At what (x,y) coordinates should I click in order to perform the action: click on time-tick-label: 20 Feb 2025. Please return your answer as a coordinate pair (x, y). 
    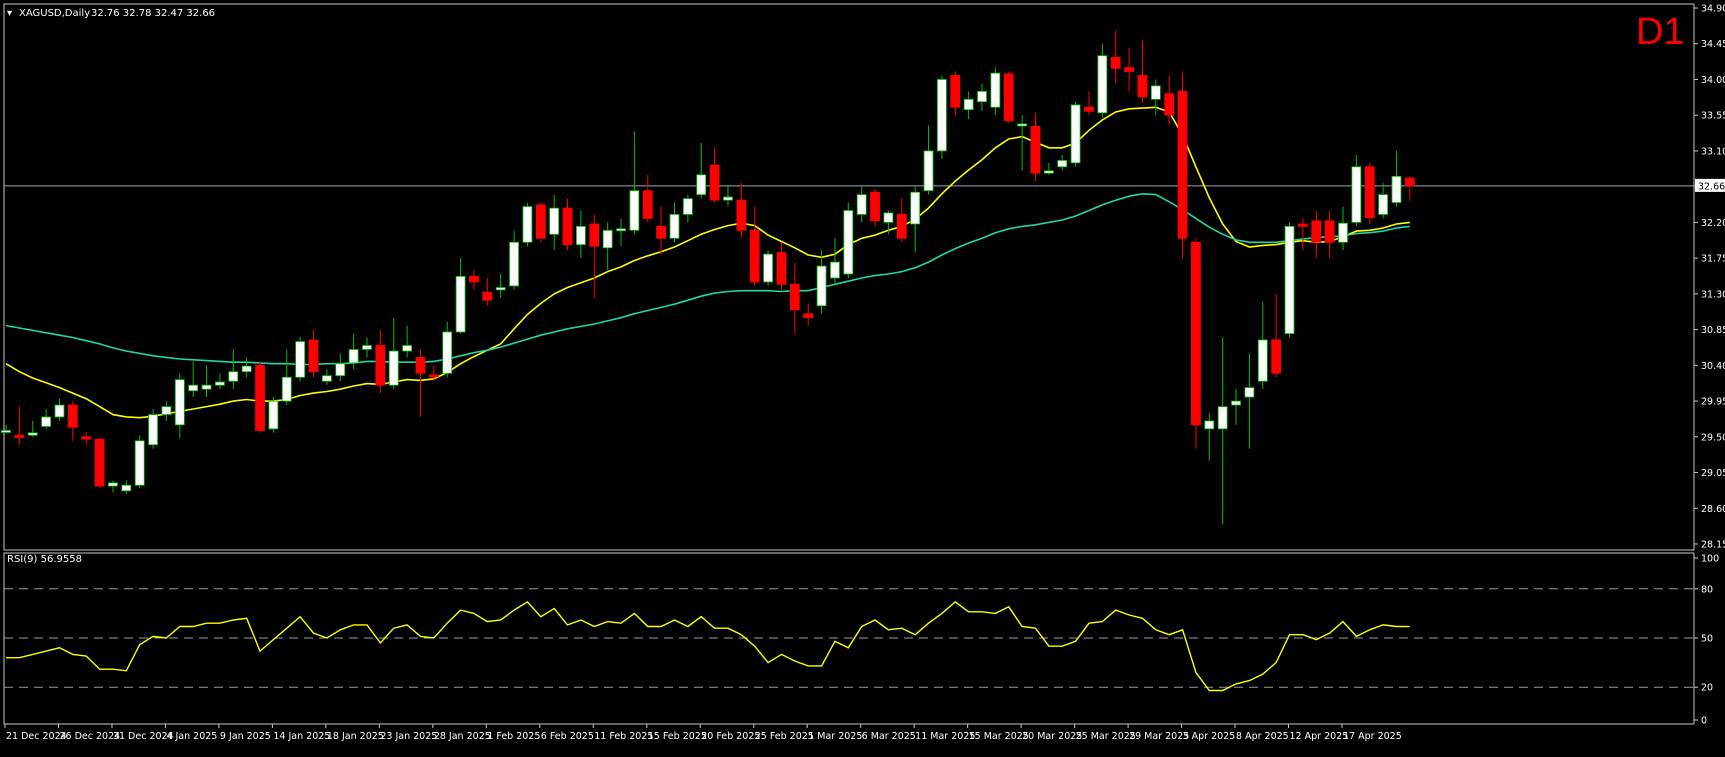
    Looking at the image, I should click on (730, 736).